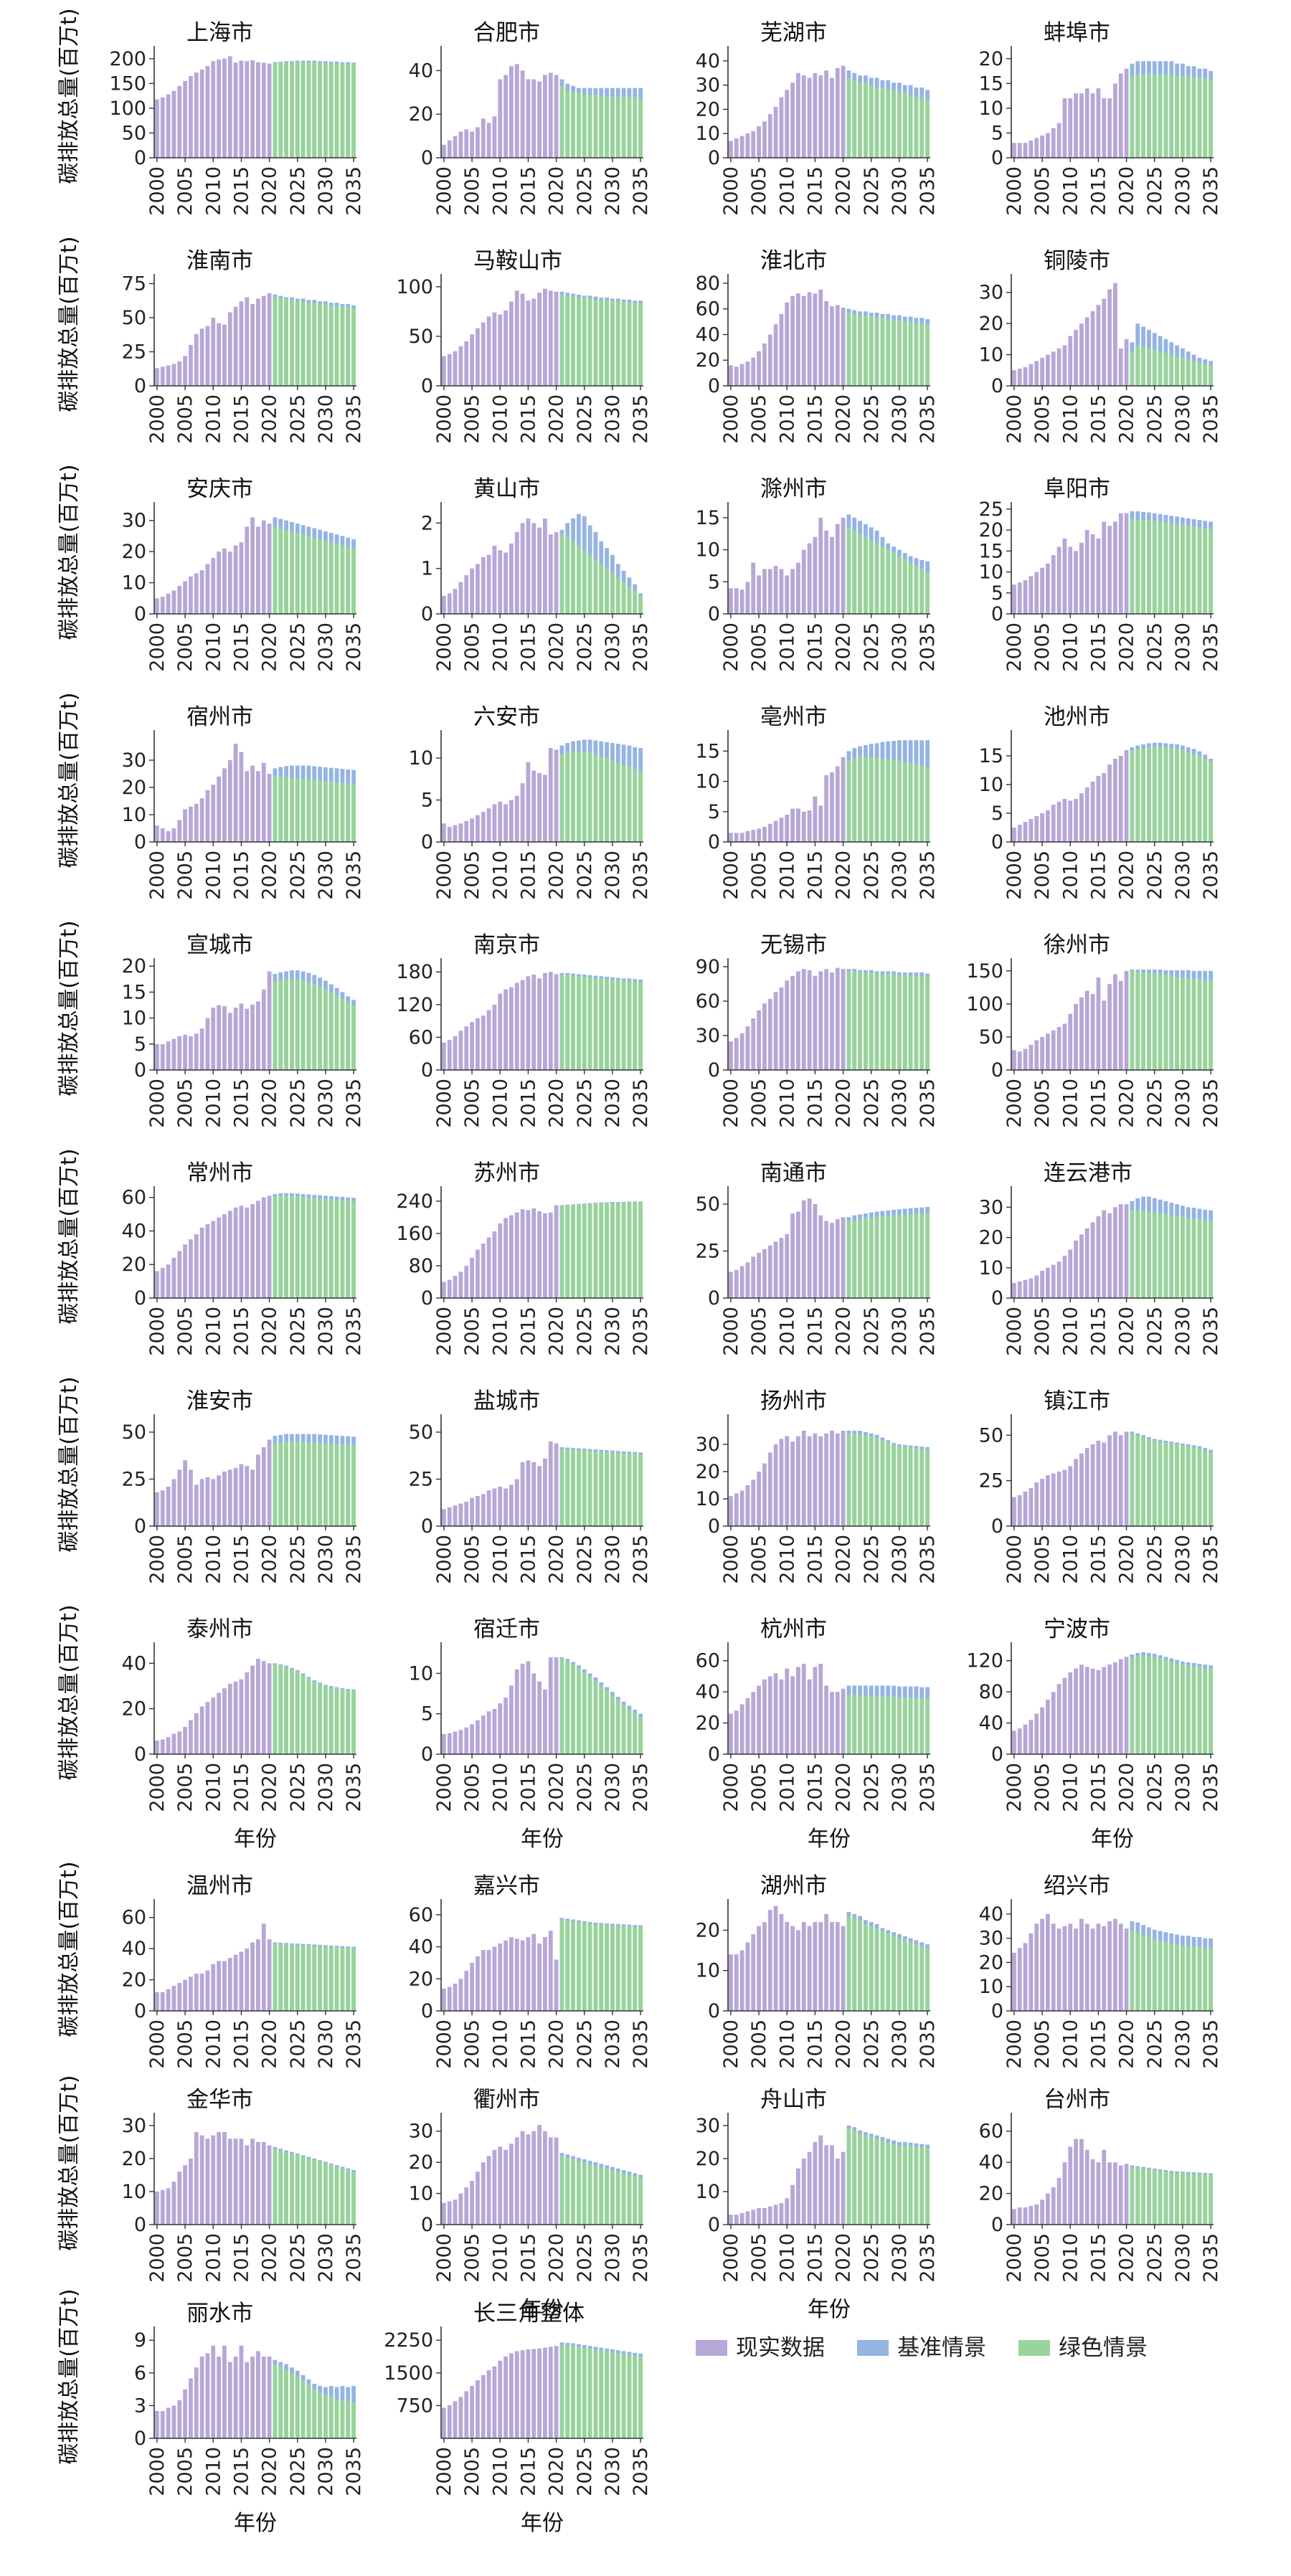 Image resolution: width=1291 pixels, height=2576 pixels. I want to click on panel-title: 铜陵市, so click(1077, 261).